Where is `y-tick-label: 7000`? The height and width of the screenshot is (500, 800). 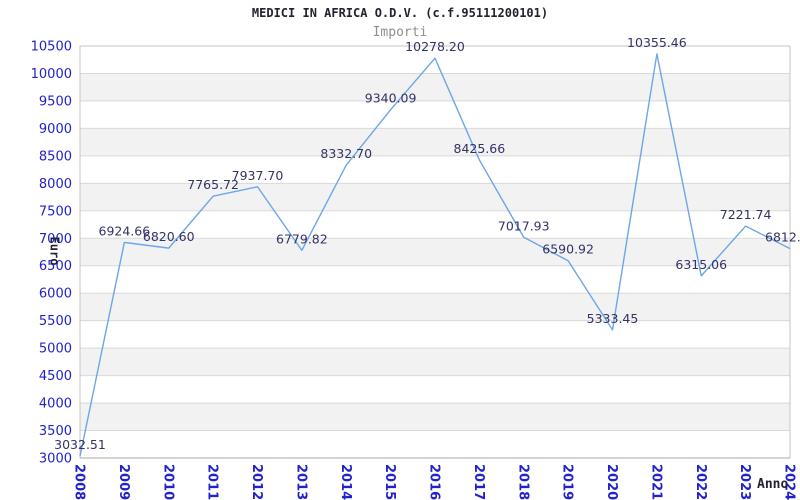 y-tick-label: 7000 is located at coordinates (55, 239).